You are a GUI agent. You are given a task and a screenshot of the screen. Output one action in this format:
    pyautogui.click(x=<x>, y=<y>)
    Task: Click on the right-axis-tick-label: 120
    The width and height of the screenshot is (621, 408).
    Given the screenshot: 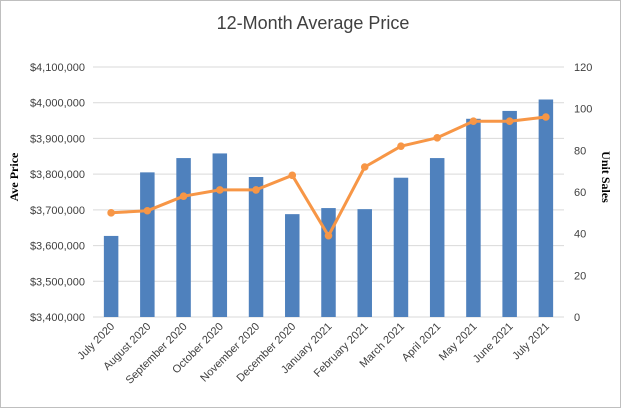 What is the action you would take?
    pyautogui.click(x=583, y=68)
    